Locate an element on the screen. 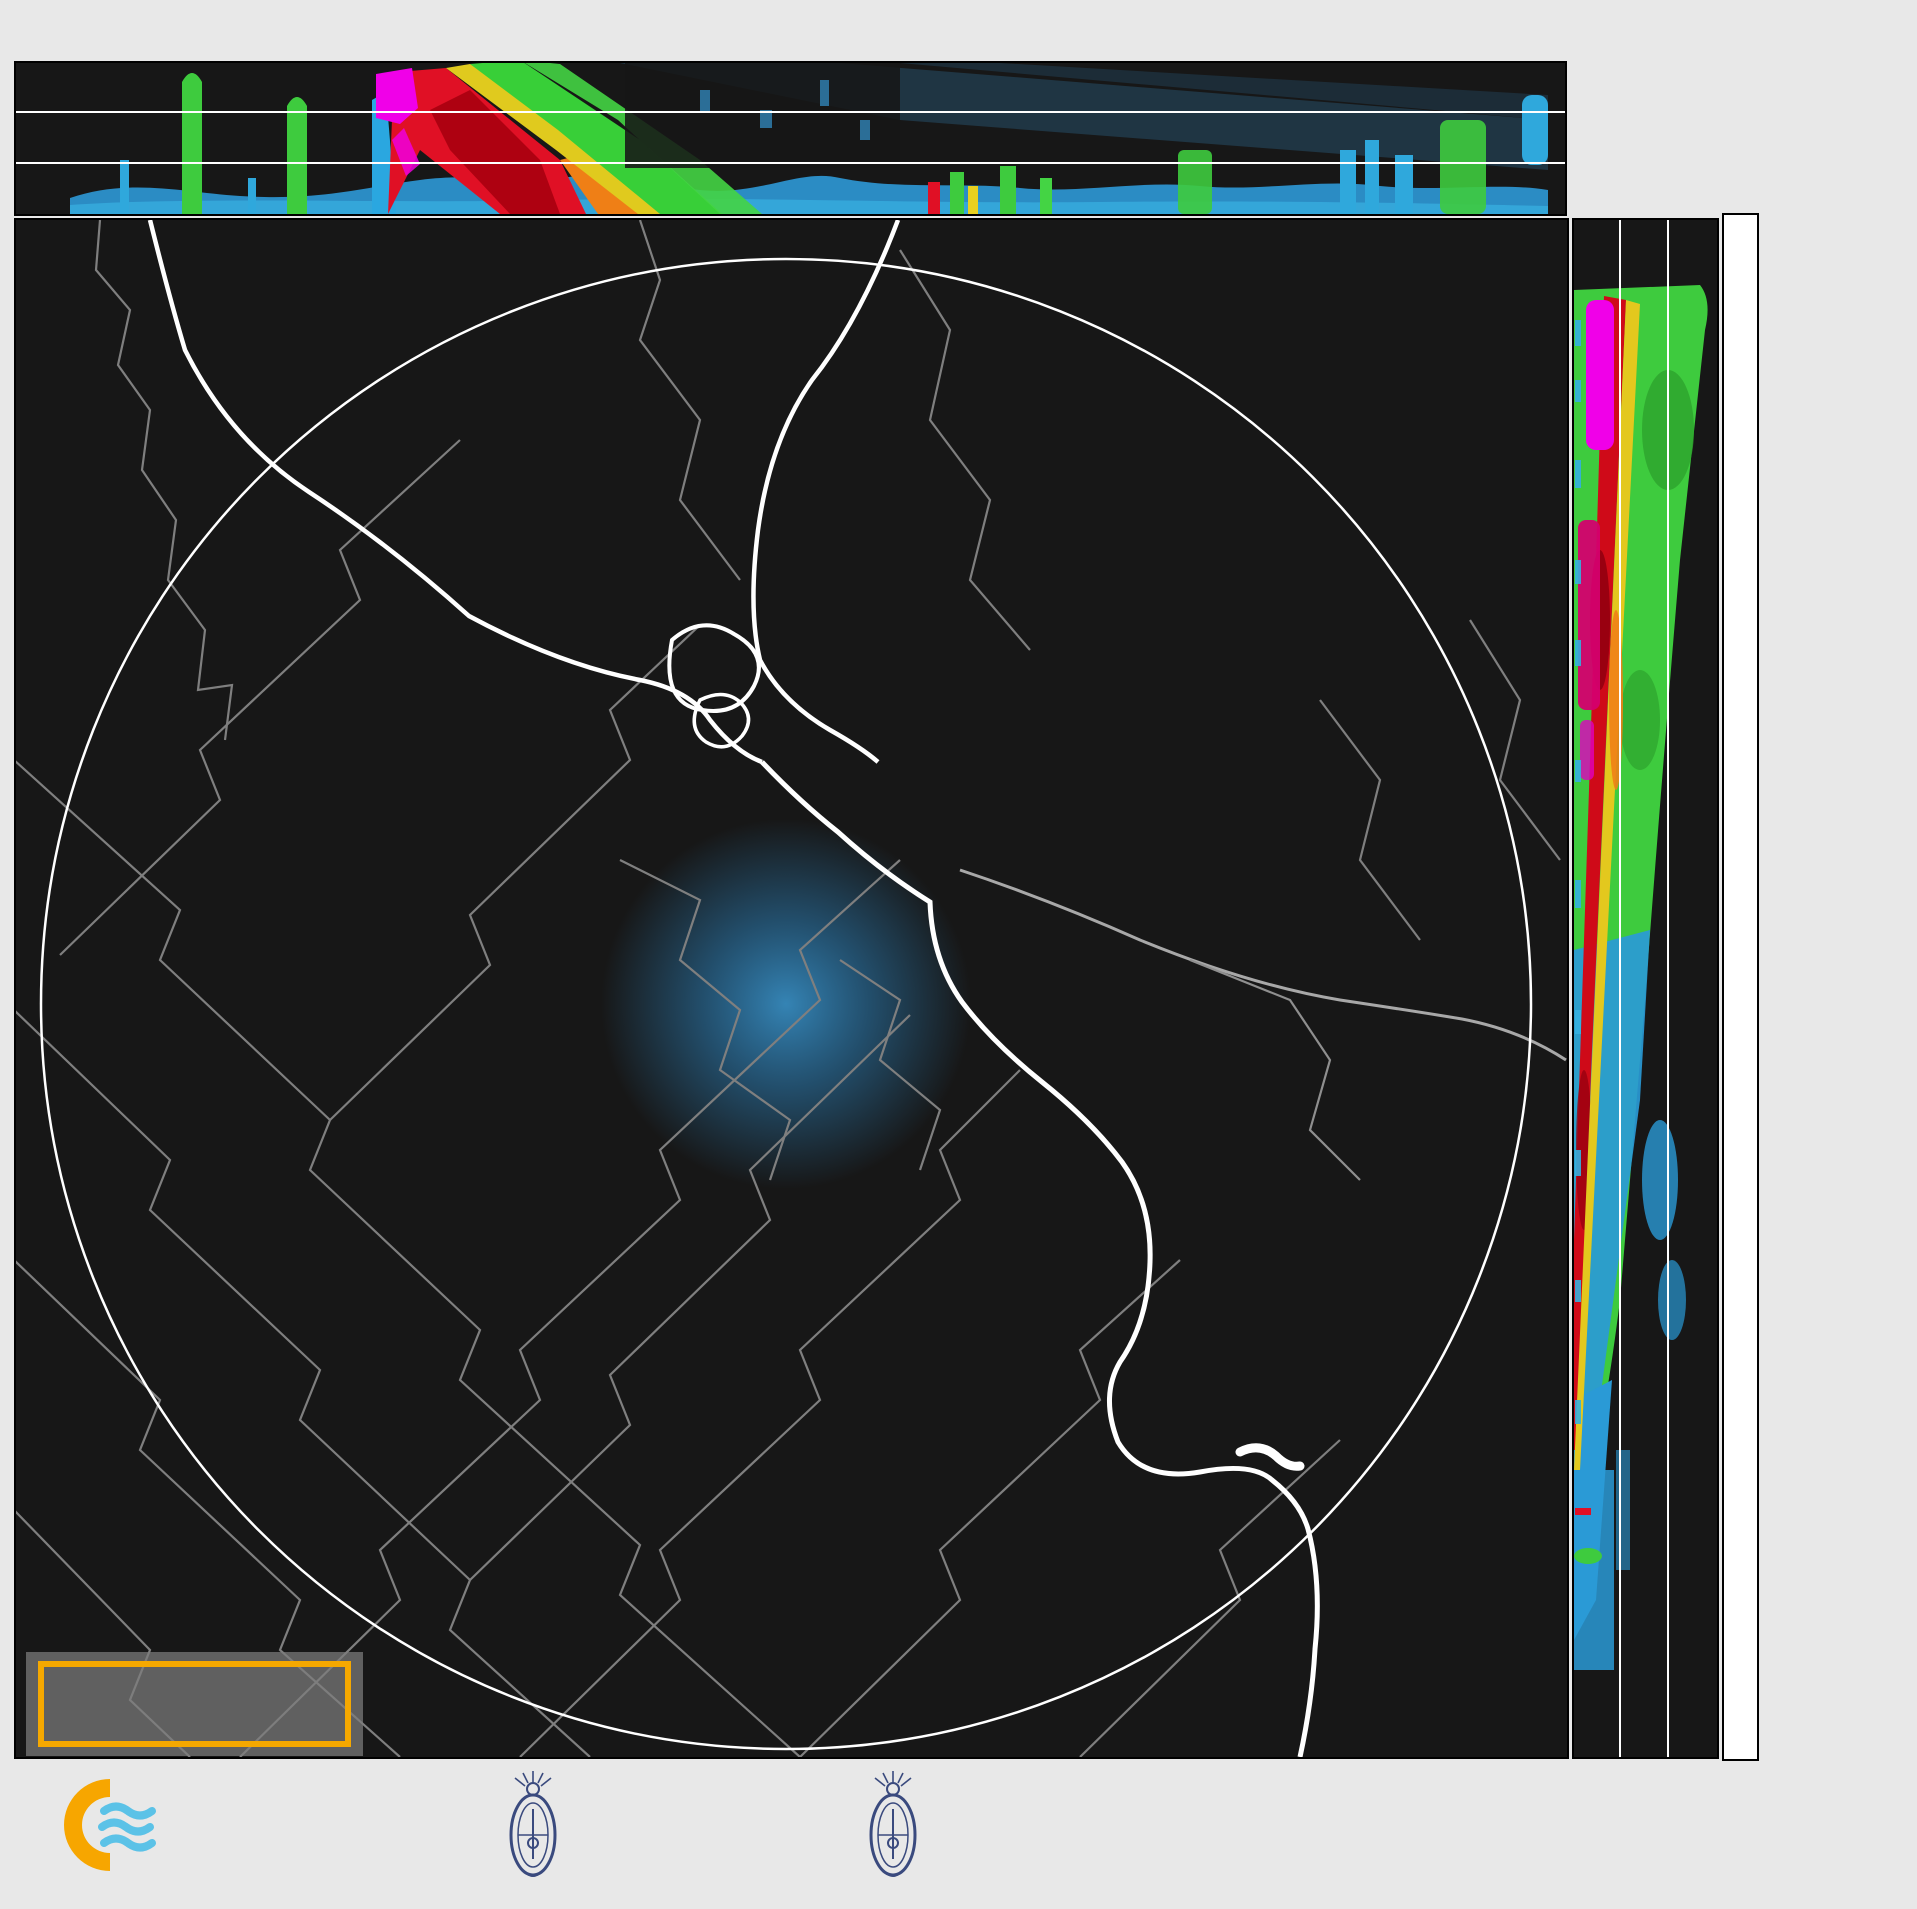 The width and height of the screenshot is (1917, 1909). economia-coat-of-arms-icon is located at coordinates (893, 1831).